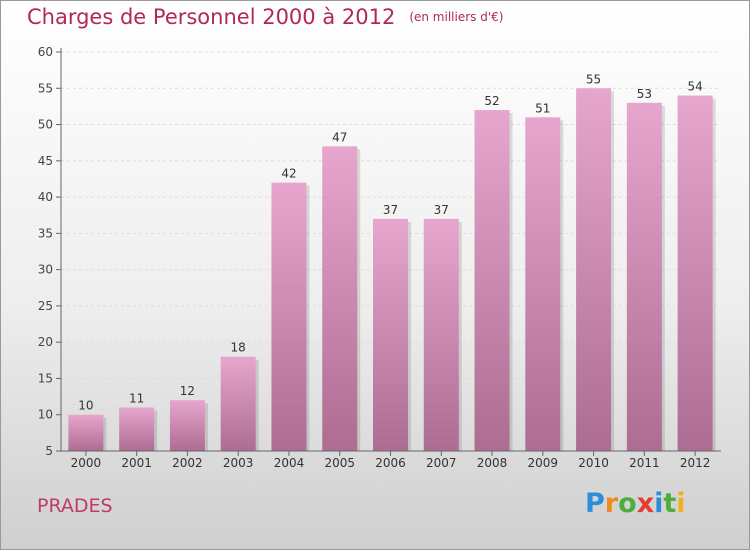  Describe the element at coordinates (136, 463) in the screenshot. I see `x-tick-label: 2001` at that location.